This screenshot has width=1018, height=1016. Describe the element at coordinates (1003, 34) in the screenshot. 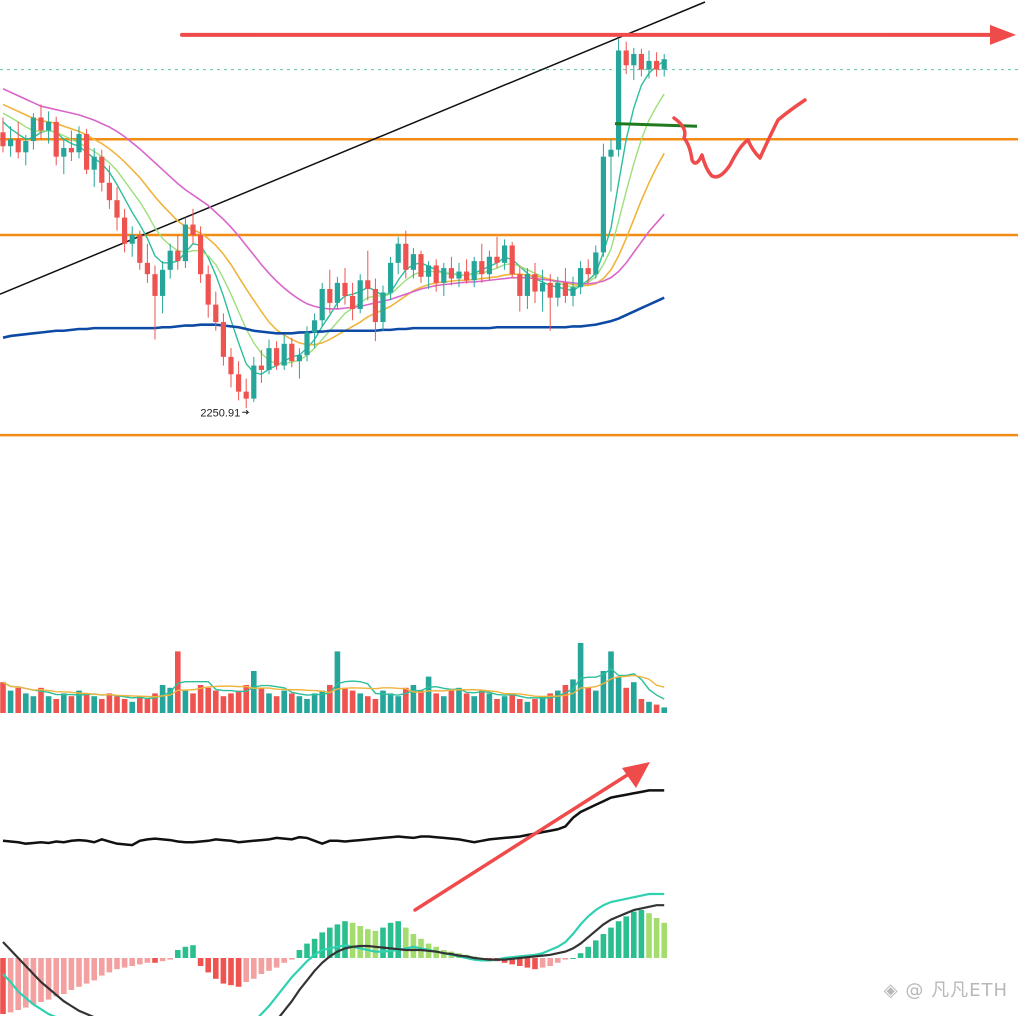

I see `target-arrow-icon` at that location.